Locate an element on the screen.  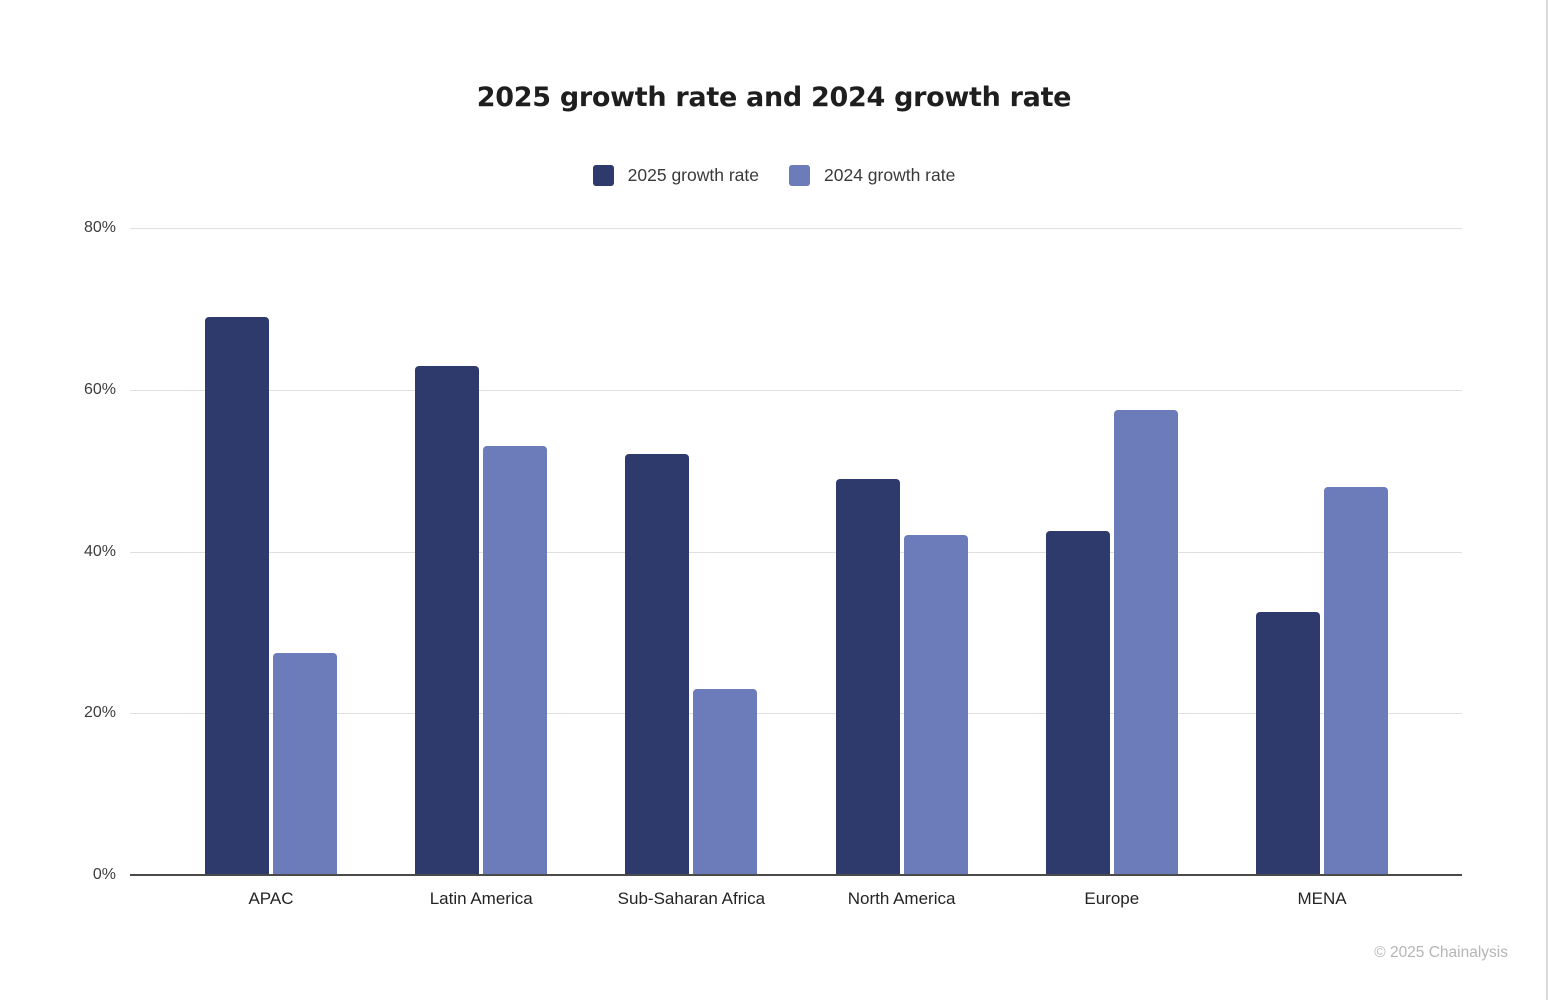
bar-2025-sub-saharan-africa is located at coordinates (657, 664).